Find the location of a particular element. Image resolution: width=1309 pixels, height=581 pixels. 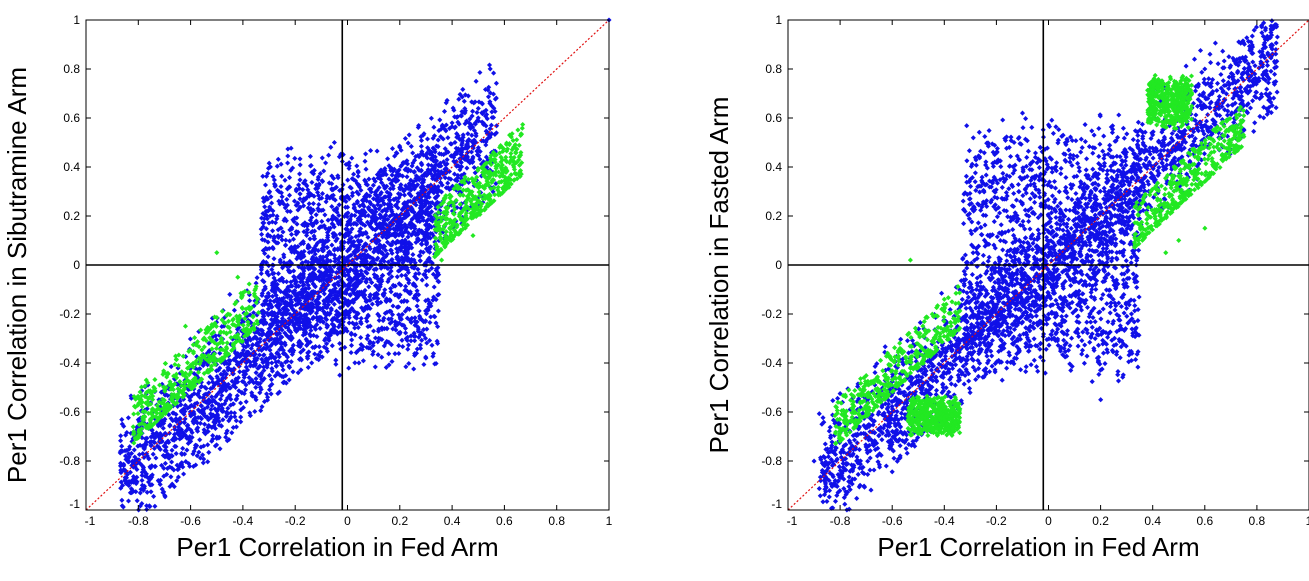

x-tick-label: 0.4 is located at coordinates (452, 521).